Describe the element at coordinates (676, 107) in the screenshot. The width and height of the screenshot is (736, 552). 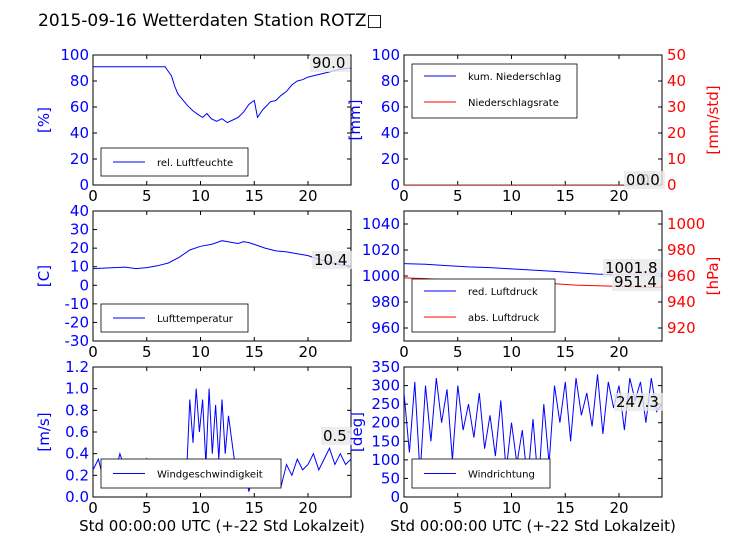
I see `y2-tick-label: 30` at that location.